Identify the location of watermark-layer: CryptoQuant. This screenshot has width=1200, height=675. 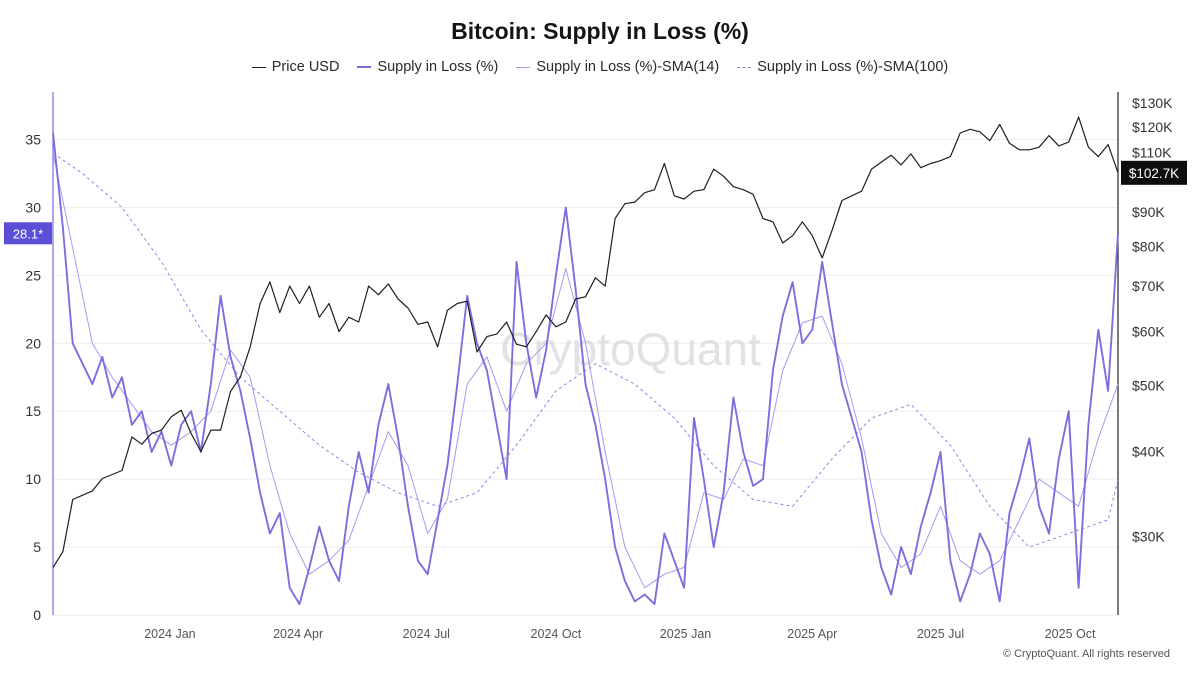
(630, 349).